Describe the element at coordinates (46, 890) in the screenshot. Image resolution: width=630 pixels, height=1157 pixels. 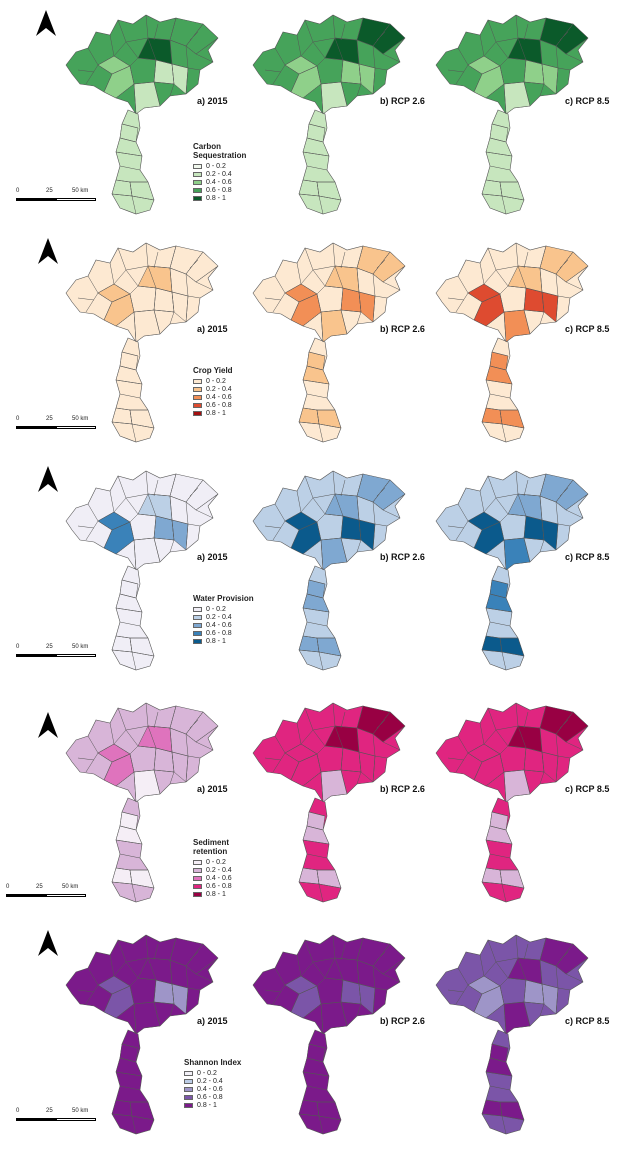
I see `scale-bar: 0 25 50 km` at that location.